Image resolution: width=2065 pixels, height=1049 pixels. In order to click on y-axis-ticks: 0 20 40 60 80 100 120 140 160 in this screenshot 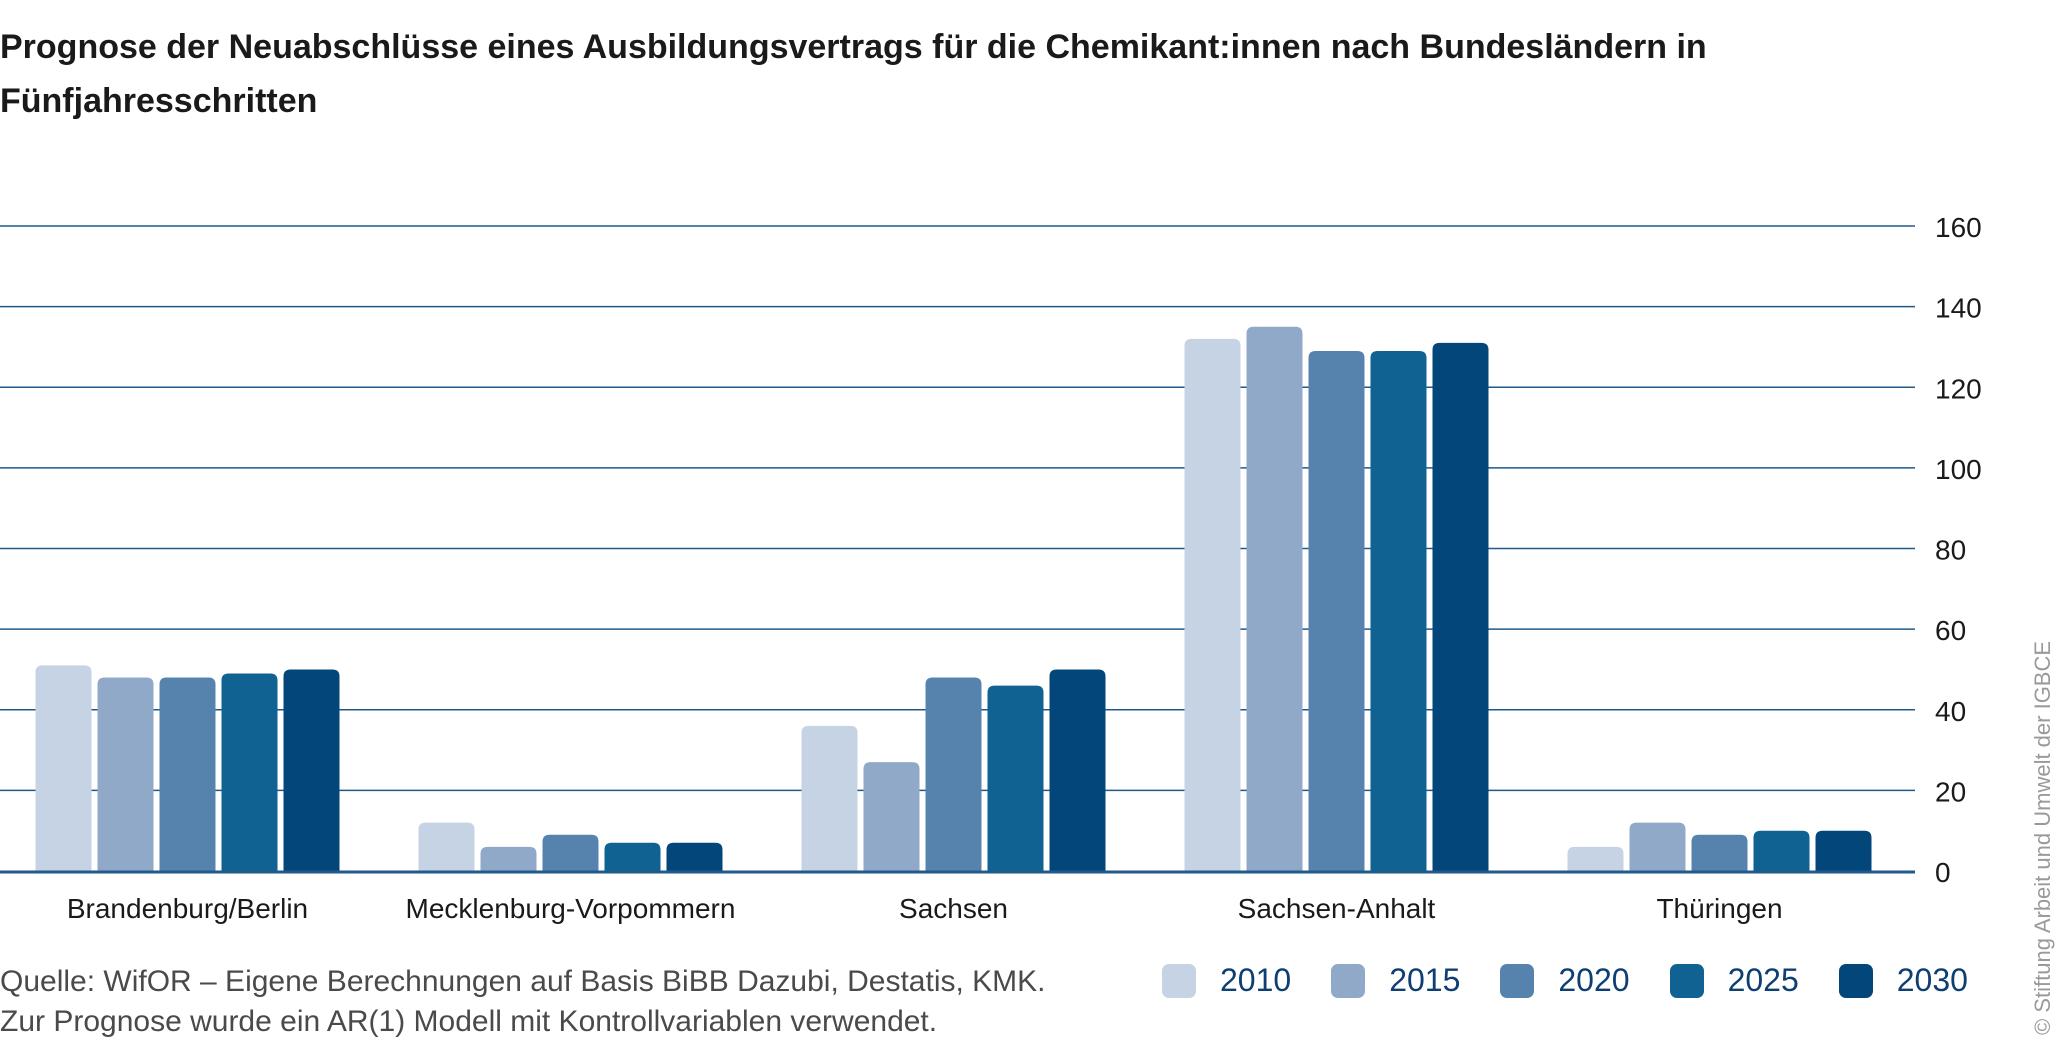, I will do `click(1958, 550)`.